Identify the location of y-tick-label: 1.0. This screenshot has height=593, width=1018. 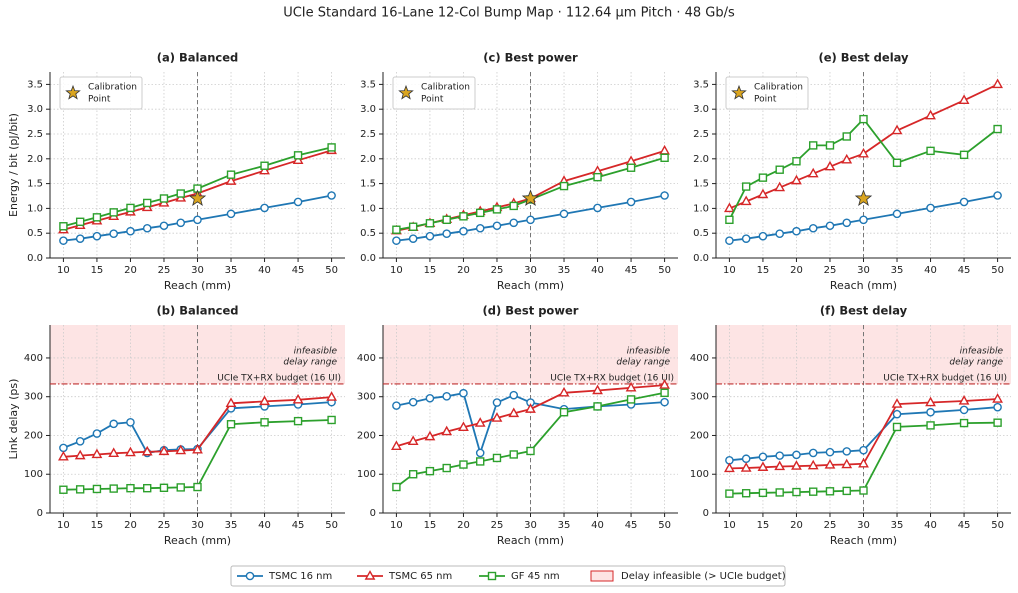
(35, 208).